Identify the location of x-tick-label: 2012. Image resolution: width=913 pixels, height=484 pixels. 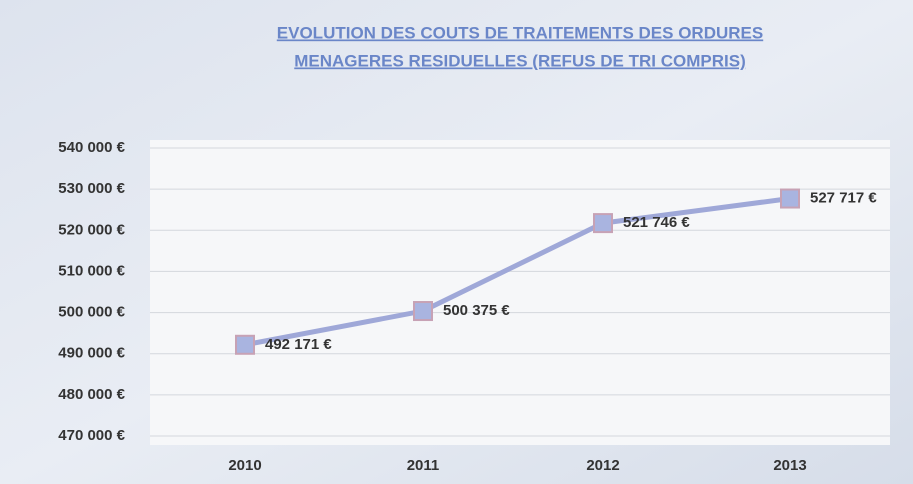
(602, 465).